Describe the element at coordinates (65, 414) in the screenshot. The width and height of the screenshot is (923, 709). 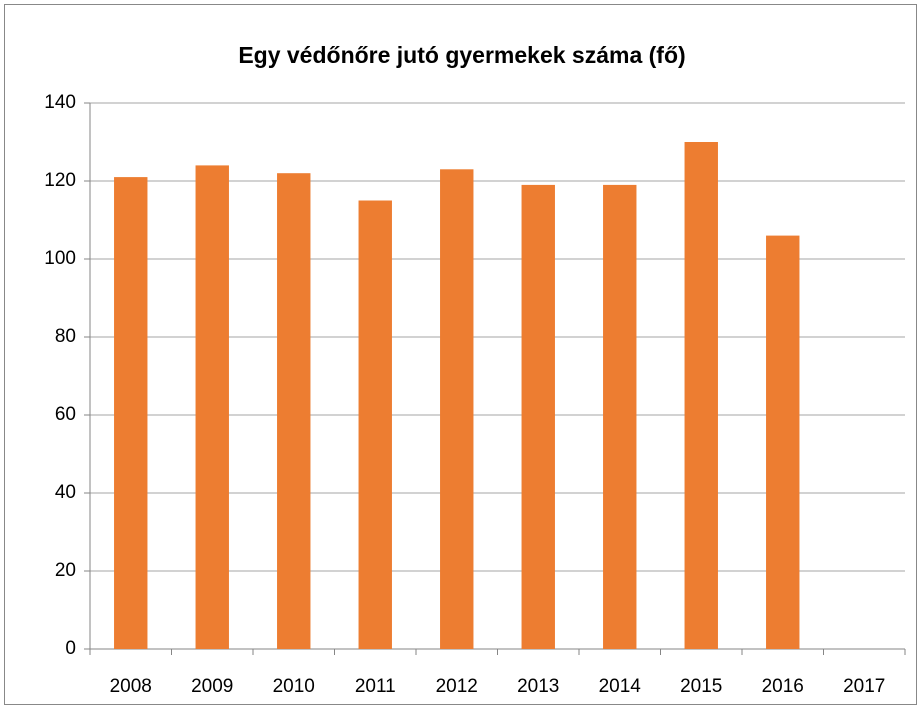
I see `y-tick-label: 60` at that location.